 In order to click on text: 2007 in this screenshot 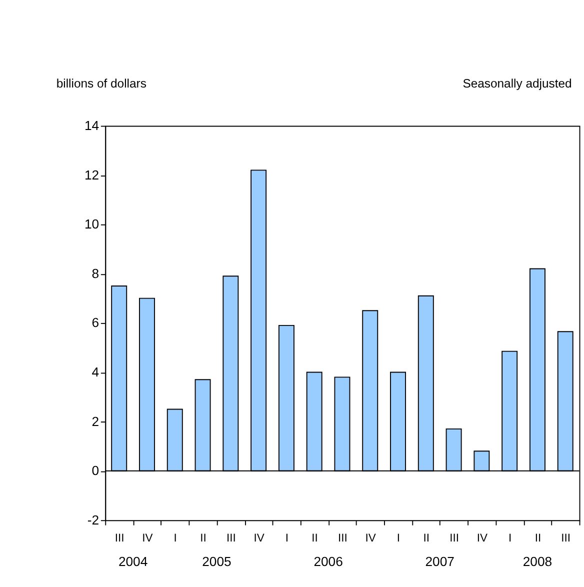, I will do `click(439, 562)`.